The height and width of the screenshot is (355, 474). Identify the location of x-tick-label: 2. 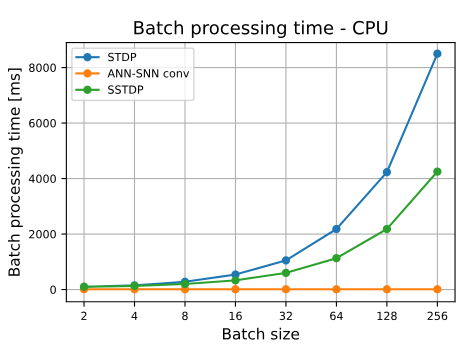
(83, 316).